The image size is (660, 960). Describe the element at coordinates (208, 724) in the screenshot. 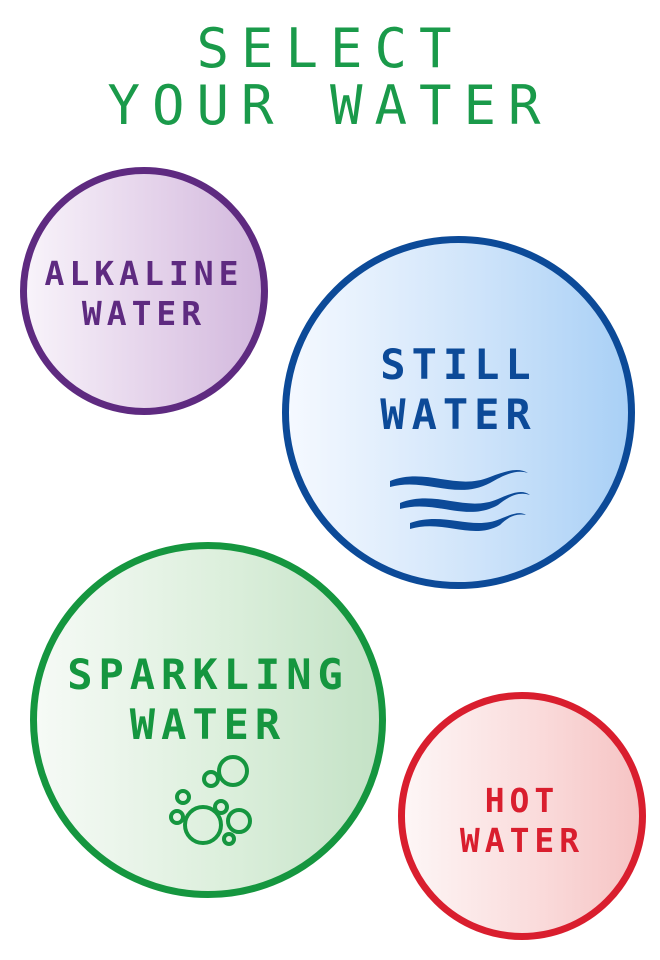

I see `sparkling-label-line2: WATER` at that location.